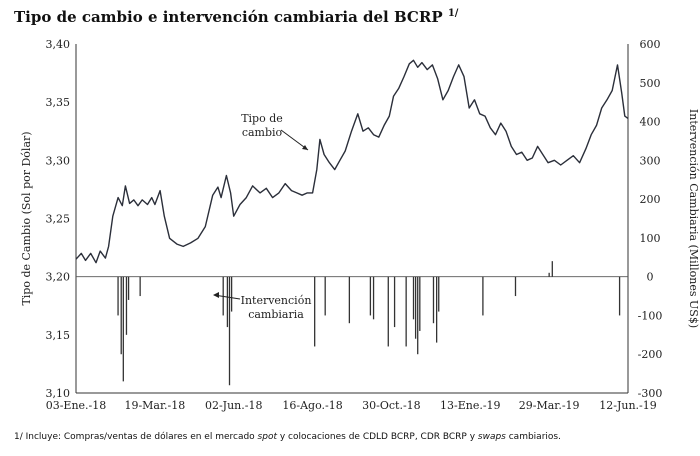 This screenshot has width=700, height=456. Describe the element at coordinates (26, 218) in the screenshot. I see `y-left-axis-label: Tipo de Cambio (Sol por Dólar)` at that location.